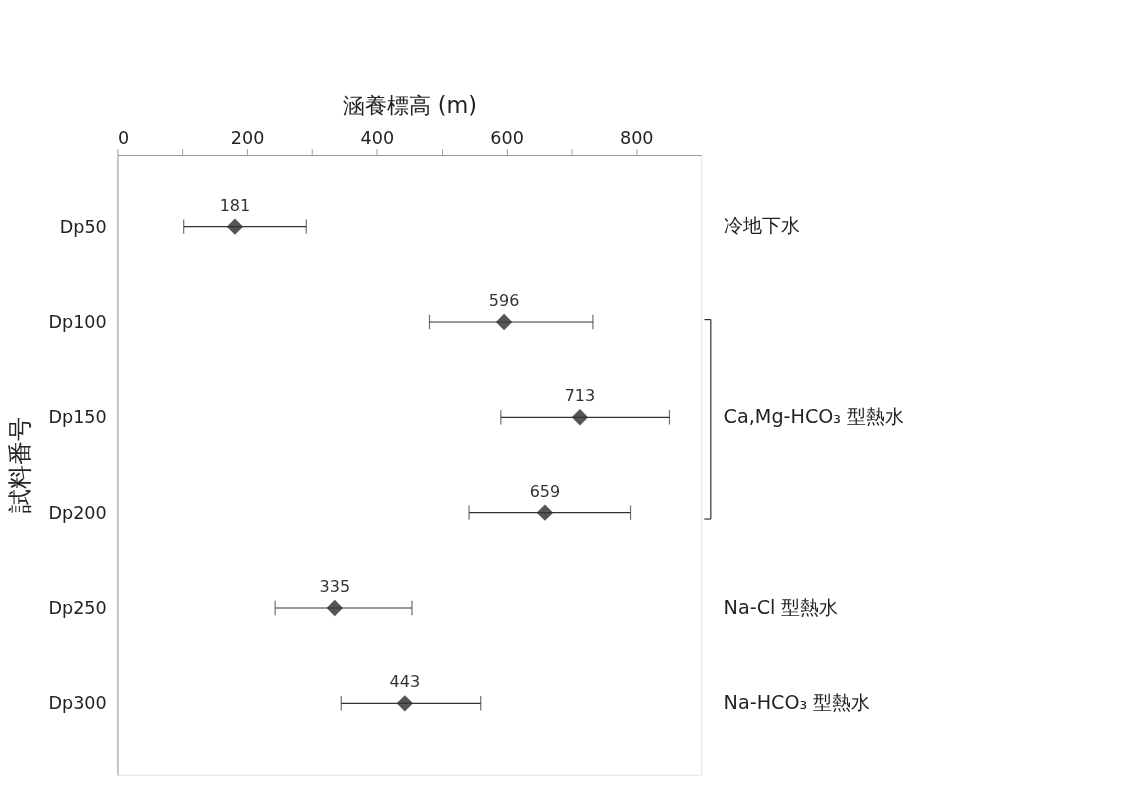  What do you see at coordinates (77, 321) in the screenshot?
I see `y-tick-label: Dp100` at bounding box center [77, 321].